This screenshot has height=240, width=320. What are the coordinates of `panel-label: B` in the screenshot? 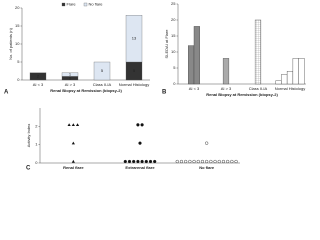 It's located at (164, 93).